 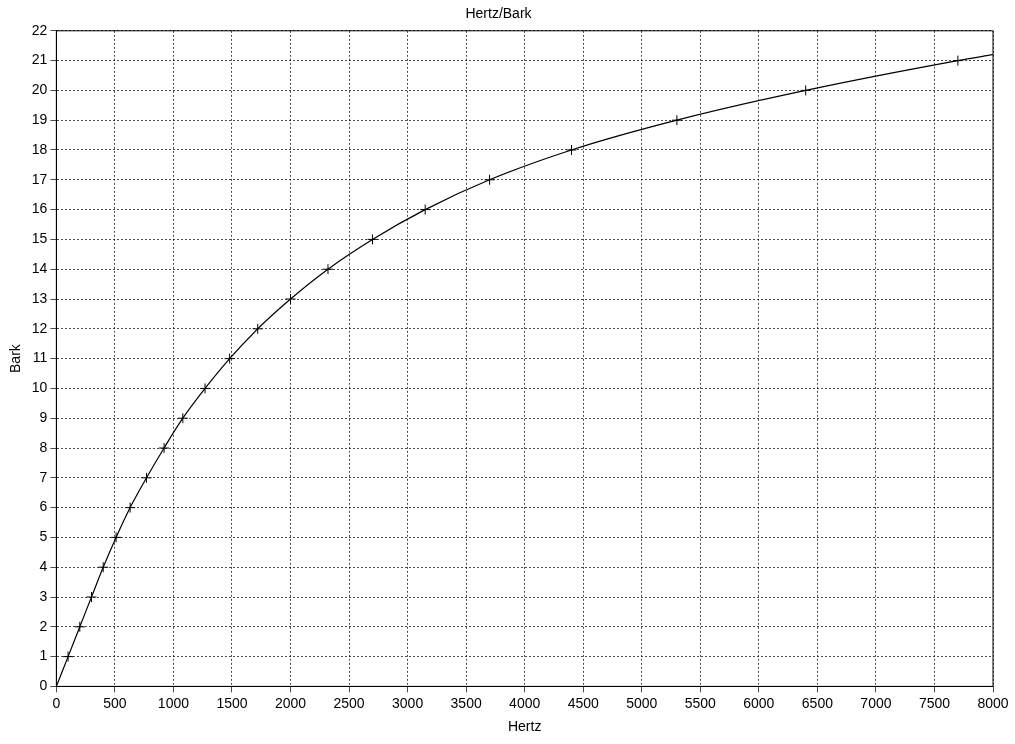 I want to click on x-tick-label: 1500, so click(x=232, y=702).